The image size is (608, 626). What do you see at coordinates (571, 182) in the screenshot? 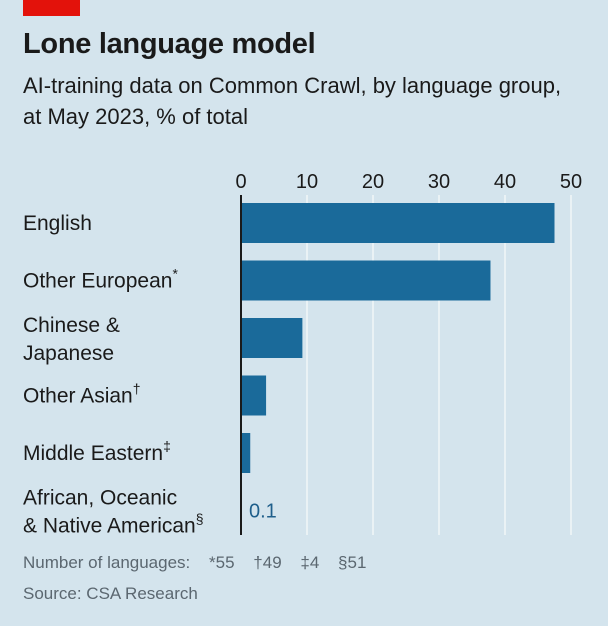
I see `x-tick-label: 50` at bounding box center [571, 182].